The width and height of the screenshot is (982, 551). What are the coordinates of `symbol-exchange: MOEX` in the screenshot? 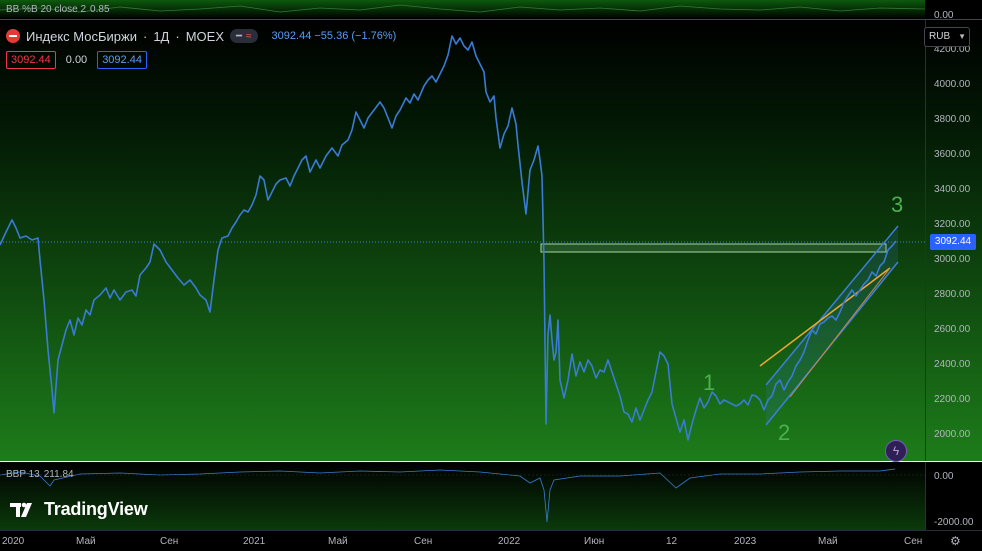 It's located at (205, 36).